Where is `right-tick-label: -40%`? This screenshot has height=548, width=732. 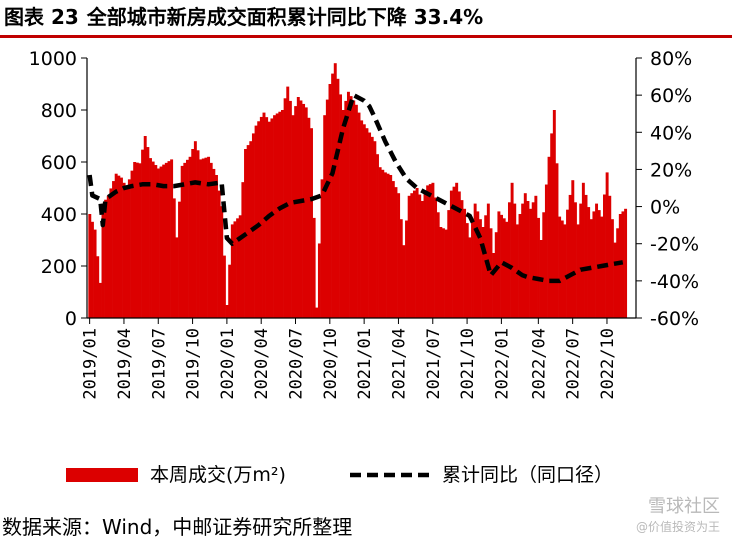 right-tick-label: -40% is located at coordinates (674, 282).